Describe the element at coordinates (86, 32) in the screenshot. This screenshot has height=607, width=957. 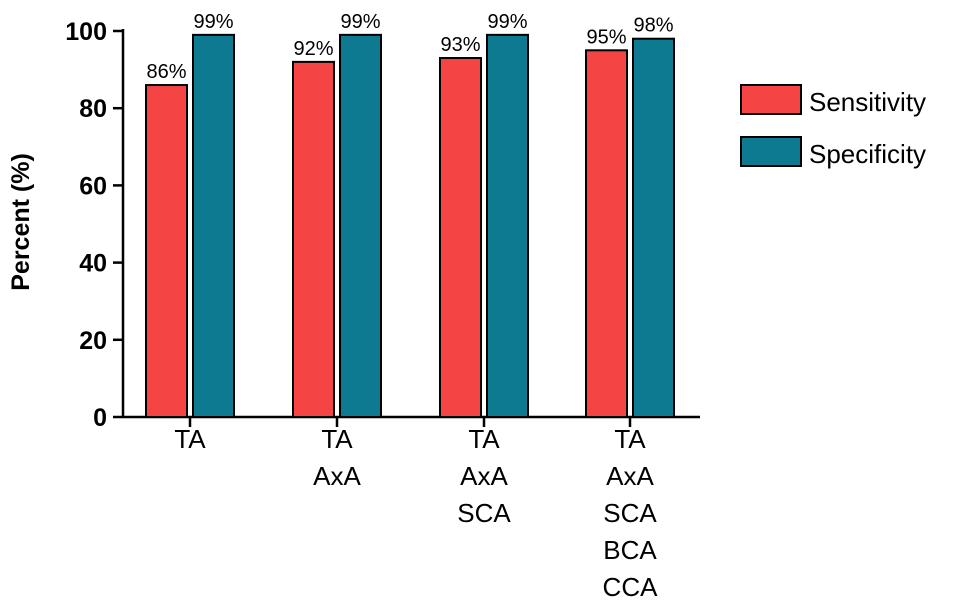
I see `y-tick-label: 100` at that location.